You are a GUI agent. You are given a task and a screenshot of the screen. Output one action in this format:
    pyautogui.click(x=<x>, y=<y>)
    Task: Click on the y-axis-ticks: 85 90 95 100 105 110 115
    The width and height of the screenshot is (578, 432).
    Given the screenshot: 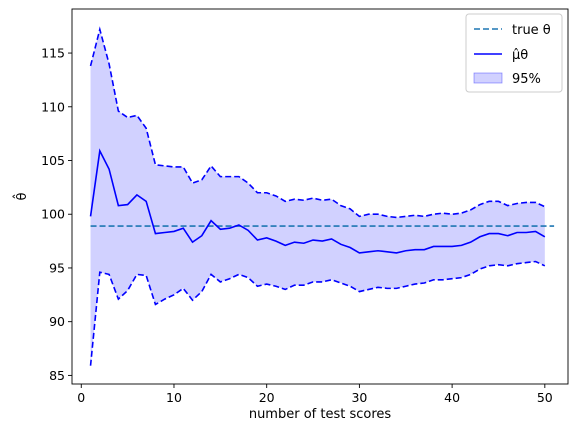 What is the action you would take?
    pyautogui.click(x=56, y=214)
    